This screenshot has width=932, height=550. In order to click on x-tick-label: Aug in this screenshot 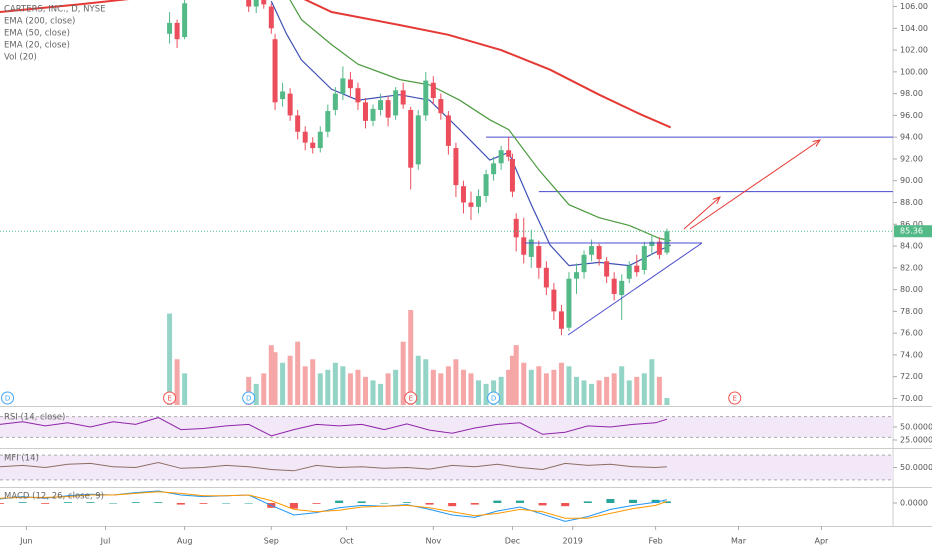, I will do `click(185, 541)`.